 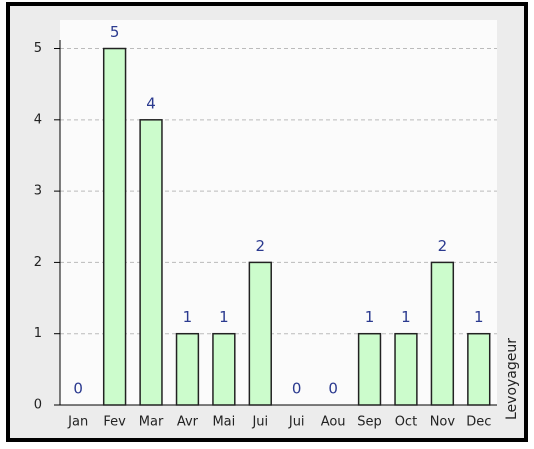 I want to click on y-tick-label: 2, so click(x=38, y=262).